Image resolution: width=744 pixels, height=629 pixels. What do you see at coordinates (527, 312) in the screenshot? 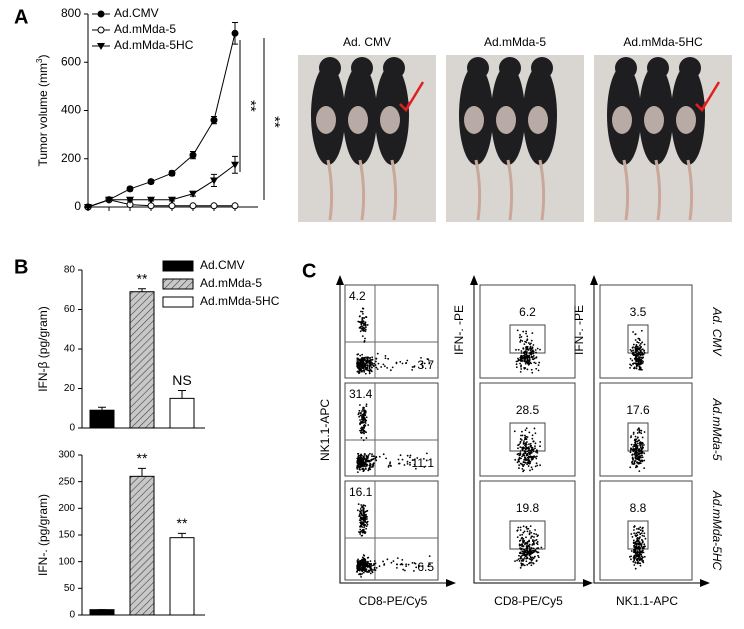
I see `gate-value: 6.2` at bounding box center [527, 312].